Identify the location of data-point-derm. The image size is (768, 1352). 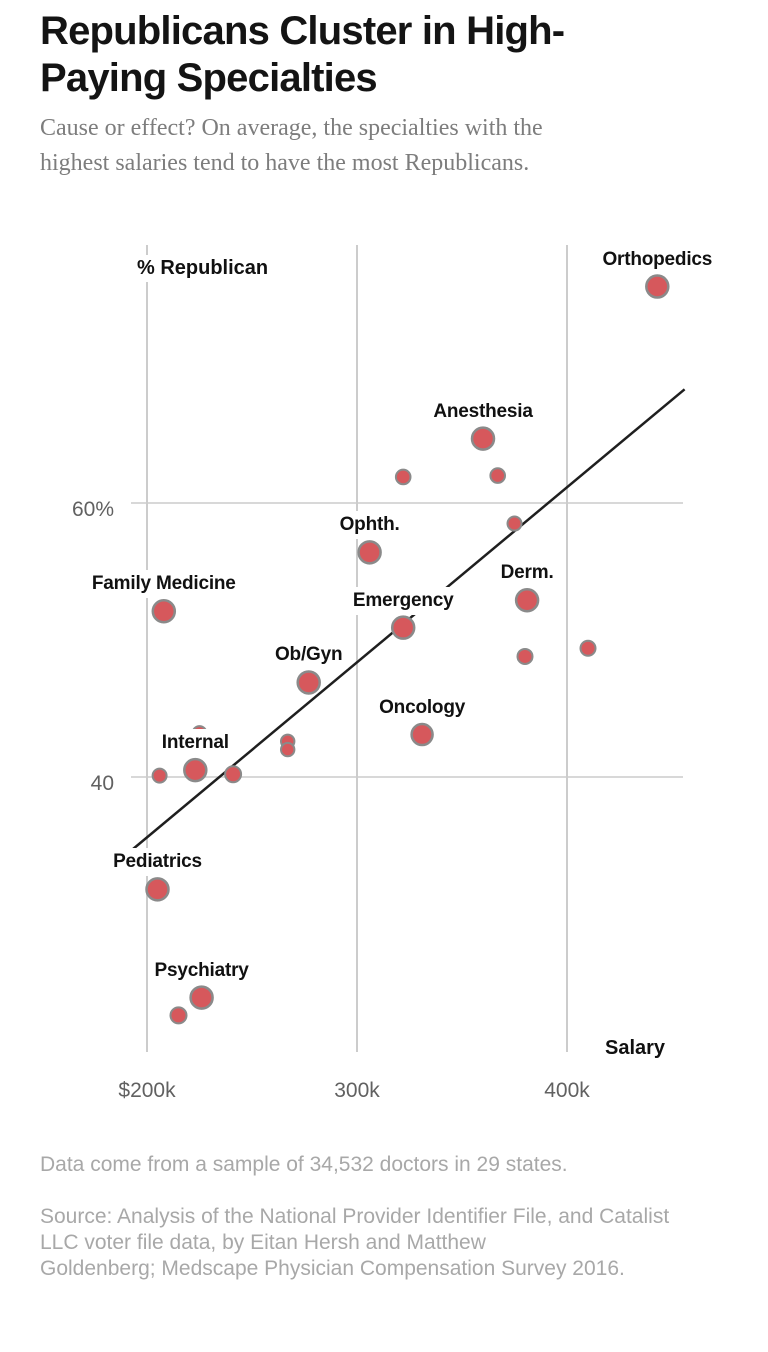
(527, 600).